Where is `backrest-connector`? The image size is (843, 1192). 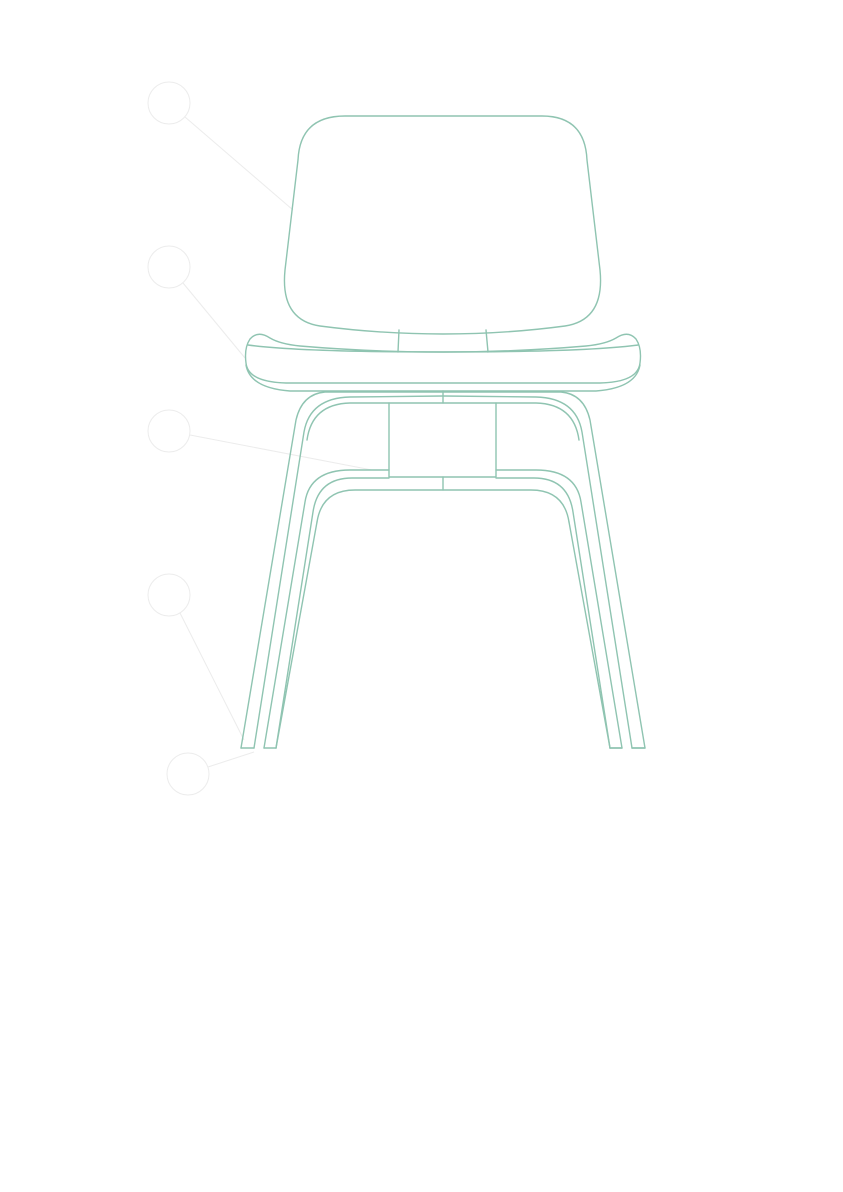
backrest-connector is located at coordinates (443, 341).